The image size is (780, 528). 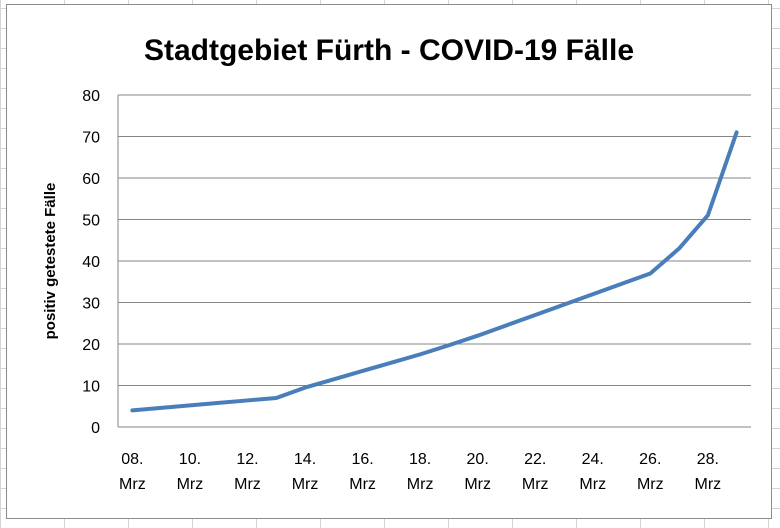 What do you see at coordinates (478, 459) in the screenshot?
I see `x-tick-label-day: 20.` at bounding box center [478, 459].